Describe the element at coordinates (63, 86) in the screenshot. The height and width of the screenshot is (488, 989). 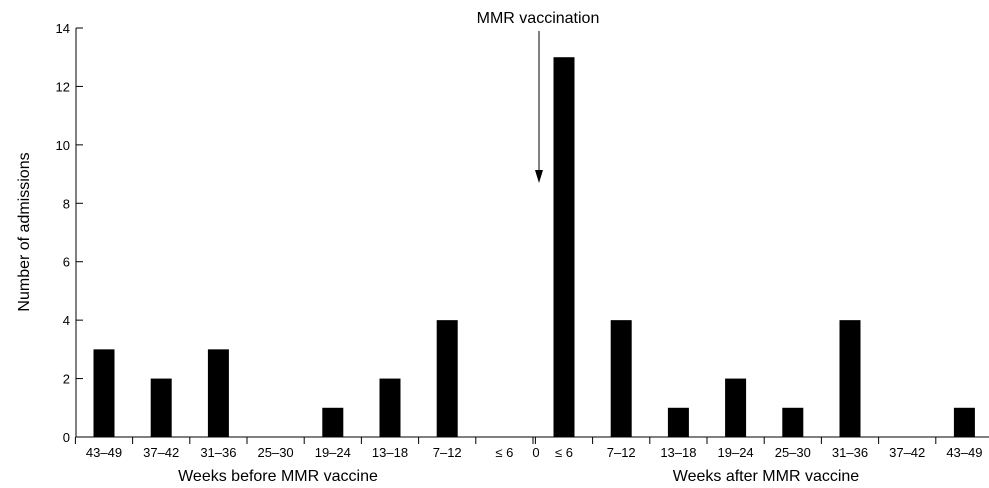
I see `y-tick-label: 12` at that location.